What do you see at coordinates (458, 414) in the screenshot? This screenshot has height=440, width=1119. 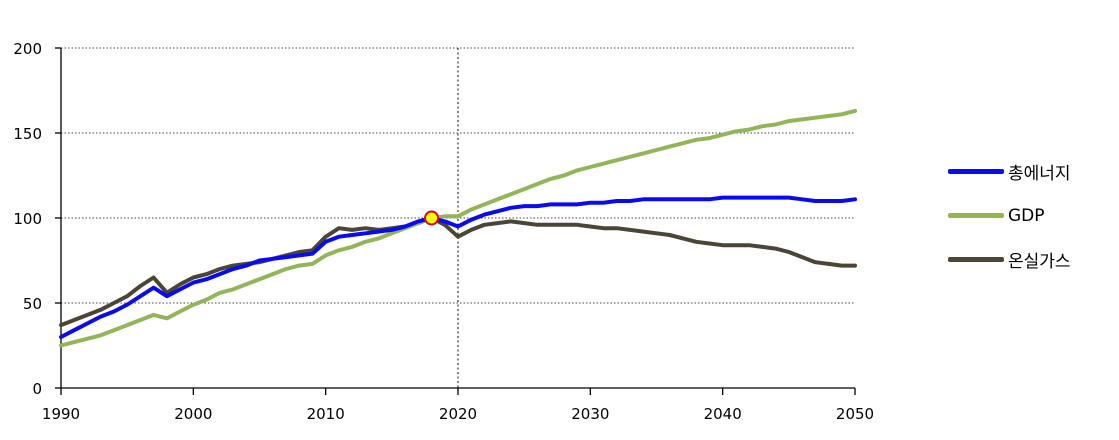 I see `x-tick-label: 2020` at bounding box center [458, 414].